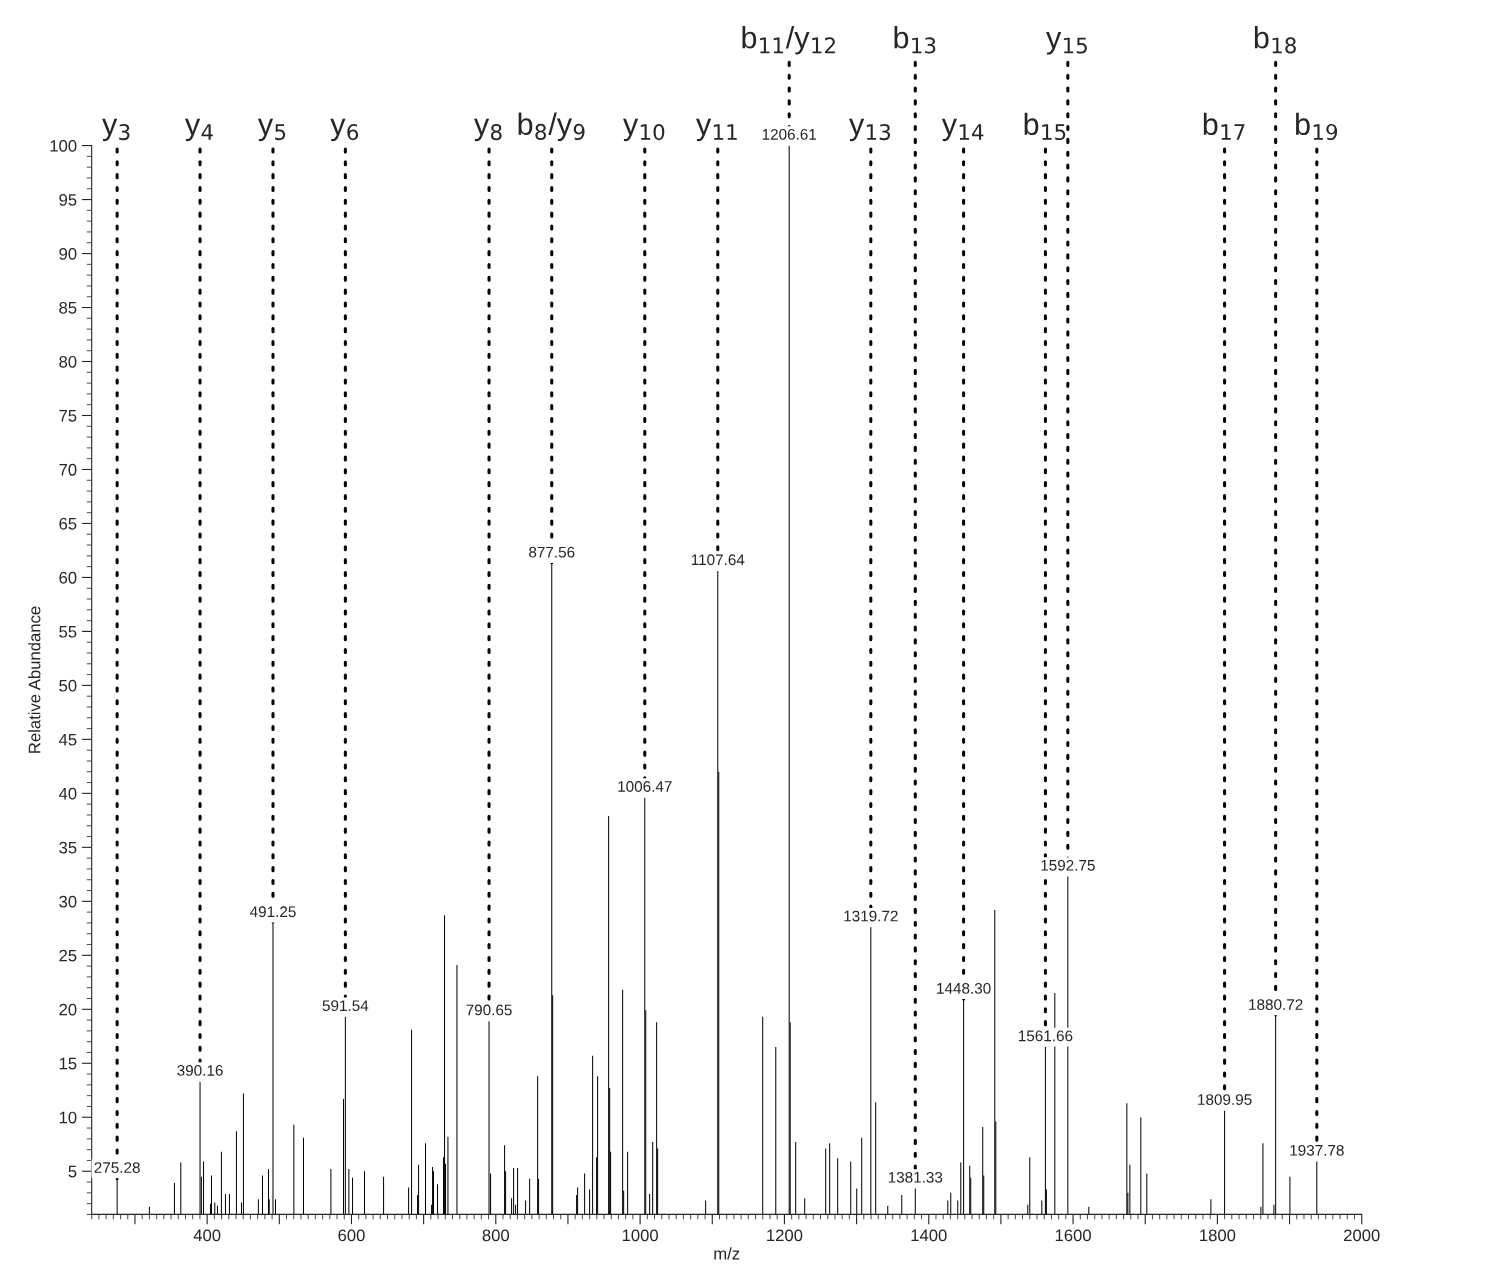  What do you see at coordinates (870, 130) in the screenshot?
I see `annotation: y$_{13}$` at bounding box center [870, 130].